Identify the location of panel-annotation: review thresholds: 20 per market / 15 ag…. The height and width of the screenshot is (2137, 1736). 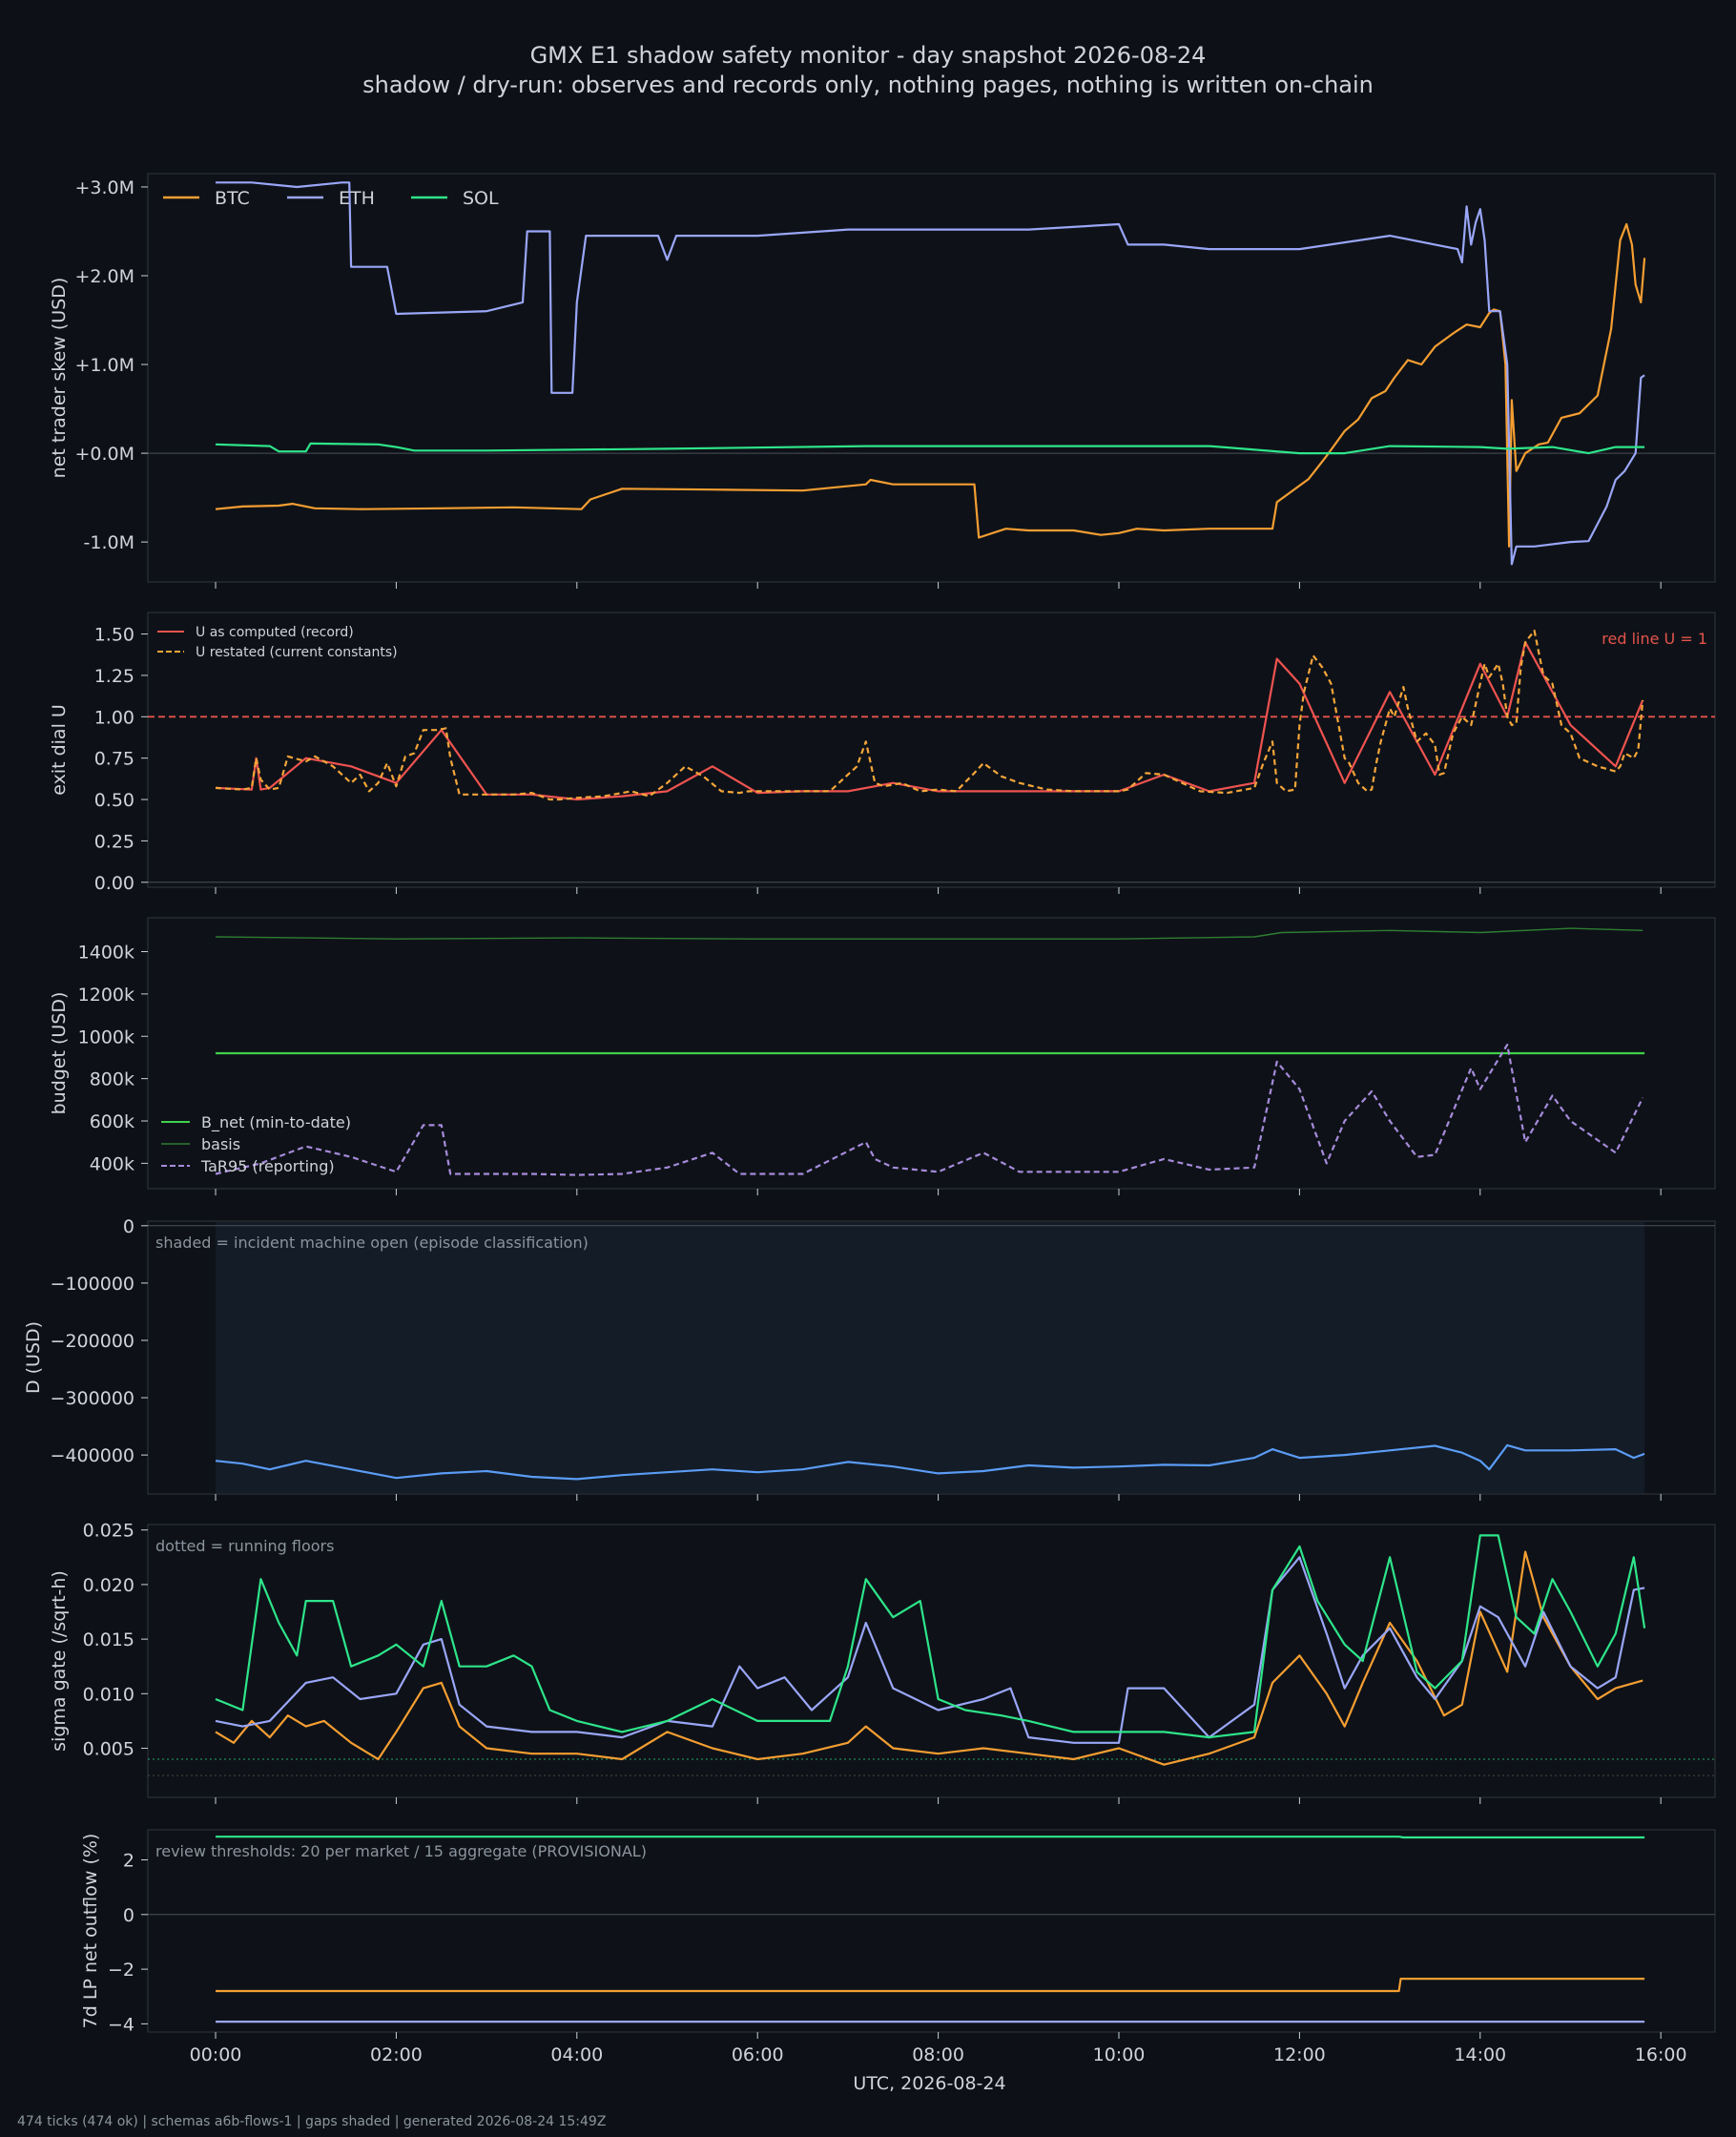
(401, 1851).